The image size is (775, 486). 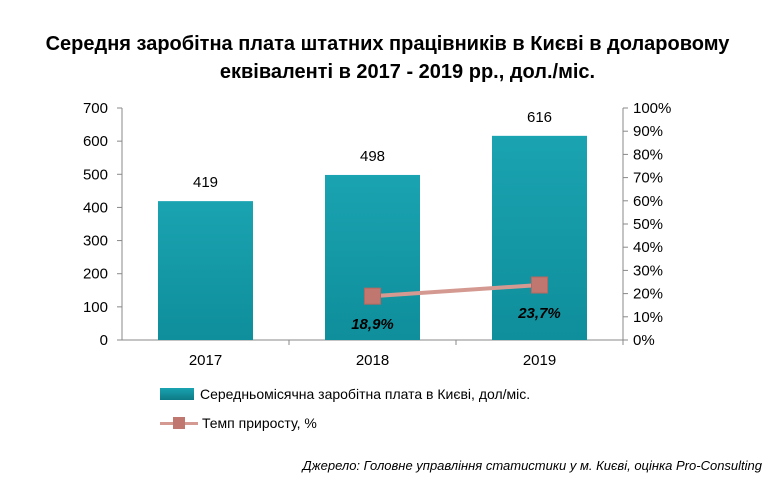 I want to click on y-tick-label-left: 400, so click(x=95, y=207).